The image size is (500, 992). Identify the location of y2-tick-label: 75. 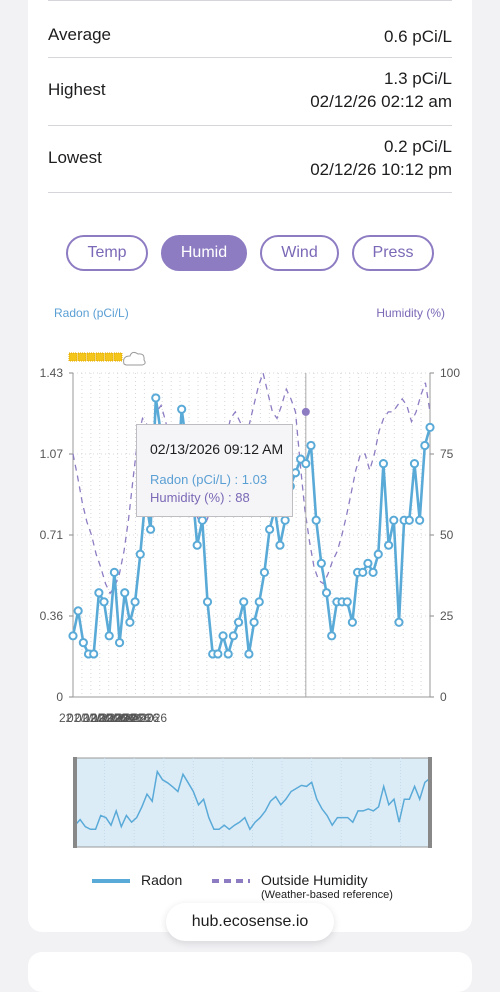
(447, 454).